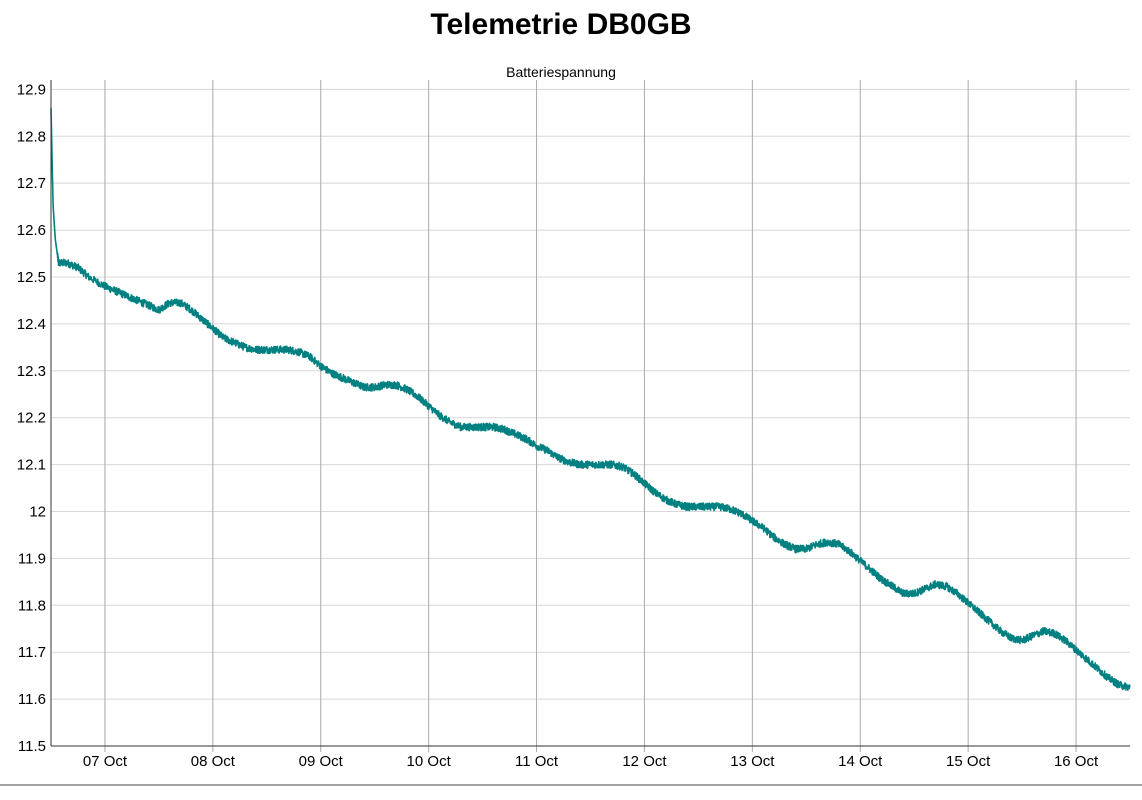 This screenshot has width=1142, height=800. I want to click on y-tick-label: 12.4, so click(31, 324).